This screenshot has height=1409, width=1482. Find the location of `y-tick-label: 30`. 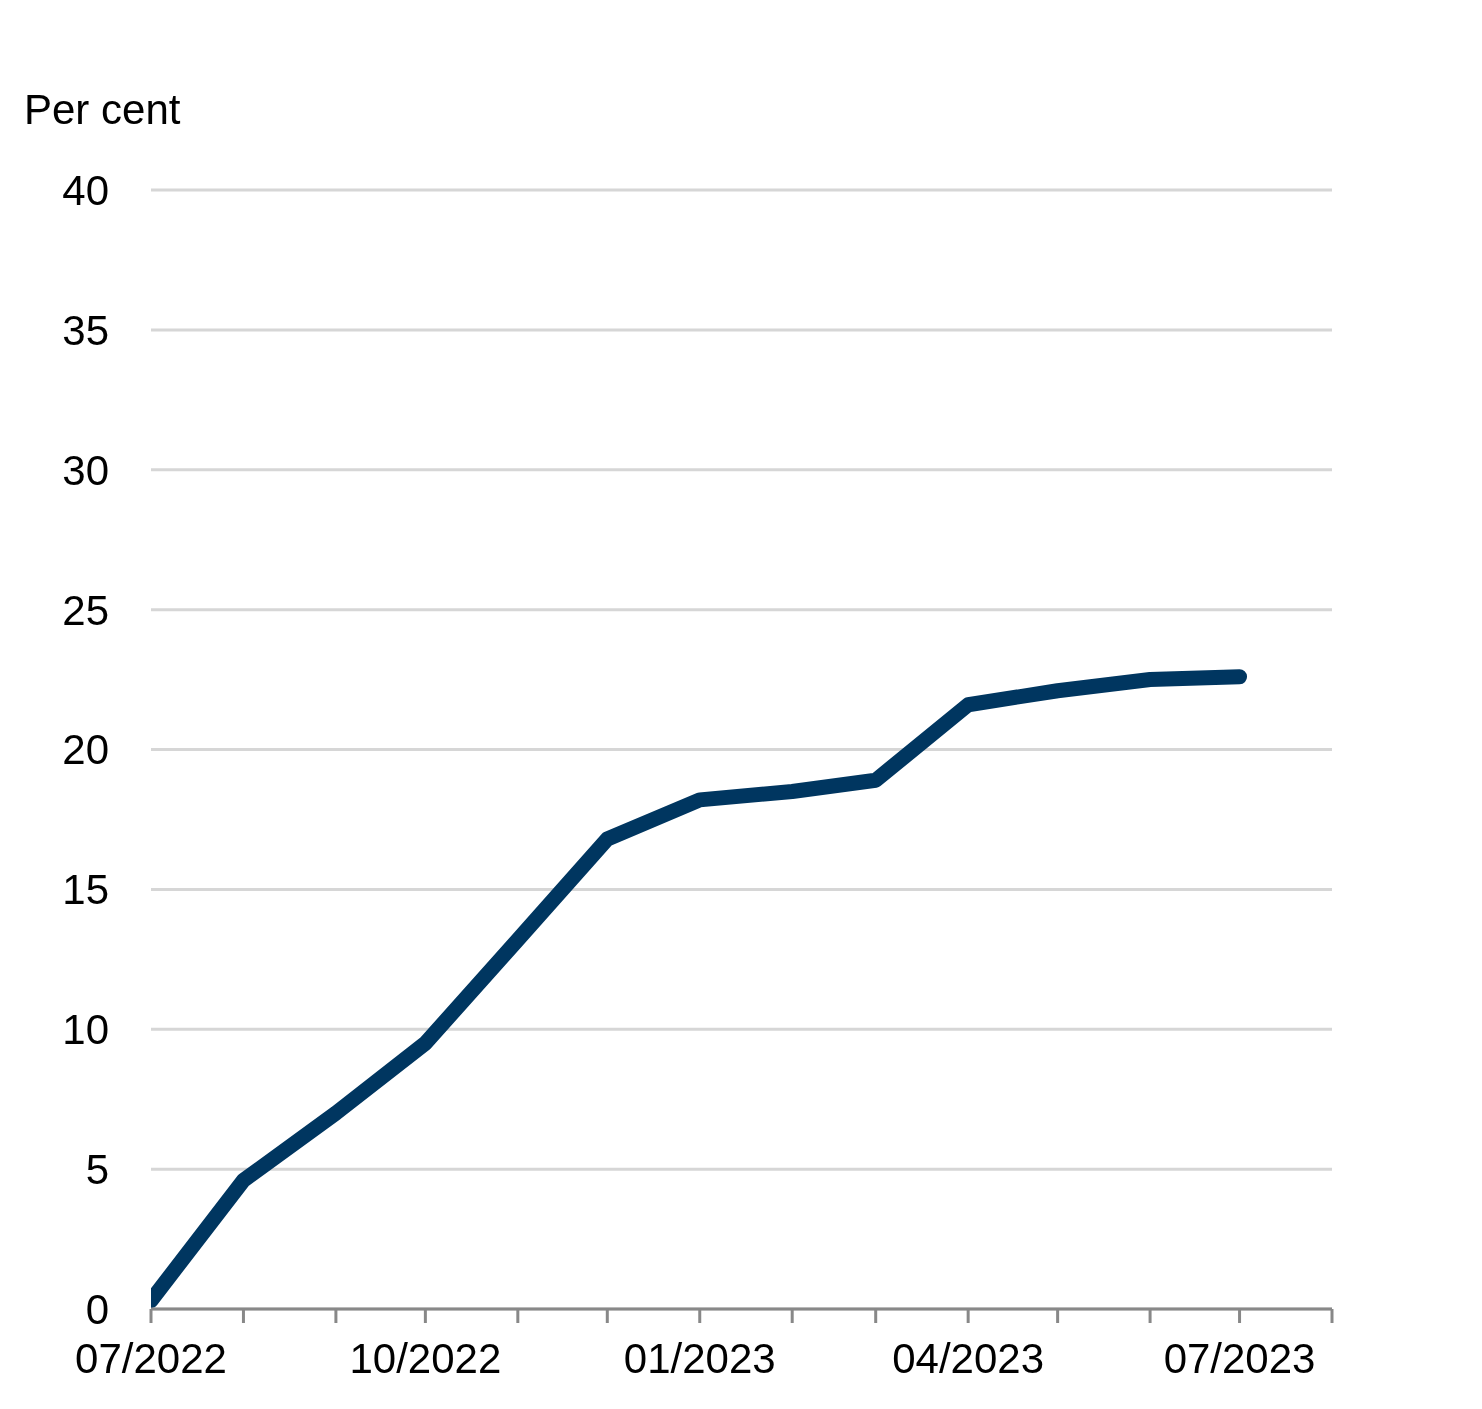

y-tick-label: 30 is located at coordinates (85, 470).